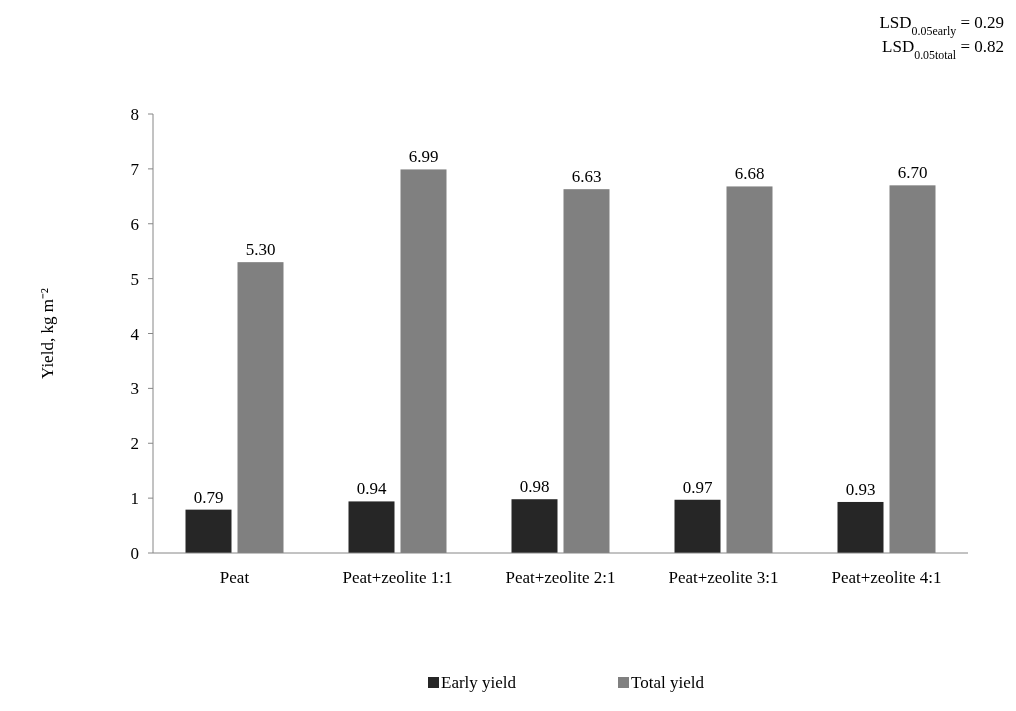  I want to click on data-label: 0.94, so click(371, 489).